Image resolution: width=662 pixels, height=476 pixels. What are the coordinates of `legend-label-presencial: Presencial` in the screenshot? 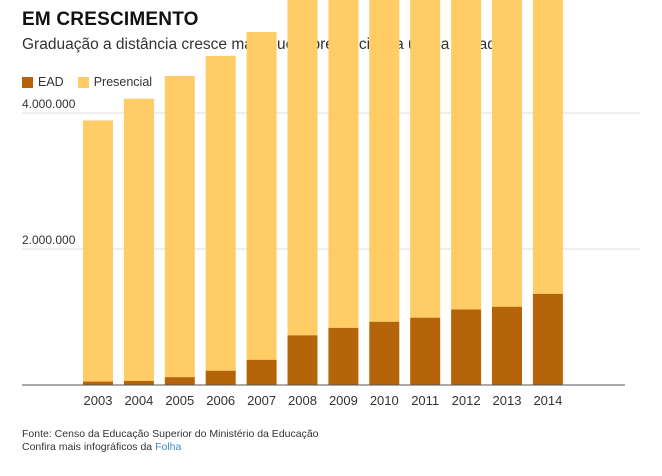 It's located at (123, 82).